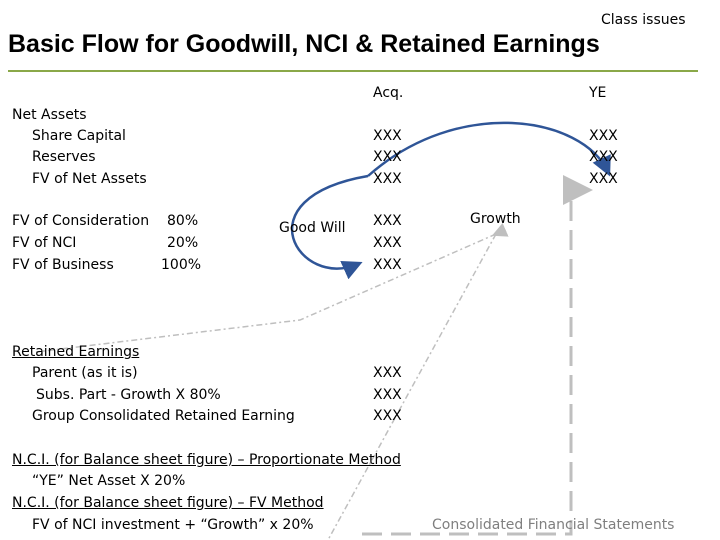 This screenshot has height=540, width=720. What do you see at coordinates (387, 179) in the screenshot?
I see `acq-fv-net-assets-value: XXX` at bounding box center [387, 179].